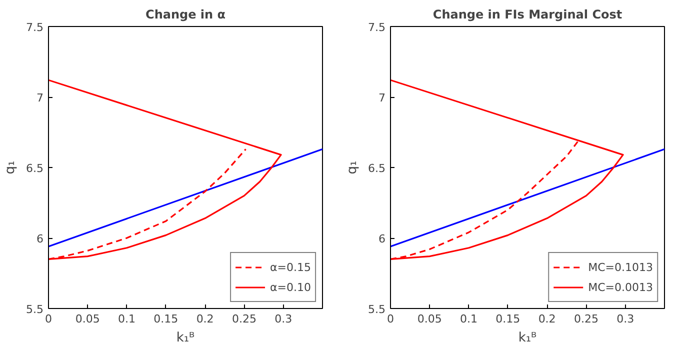 This screenshot has height=348, width=684. I want to click on chart-title: Change in α, so click(186, 15).